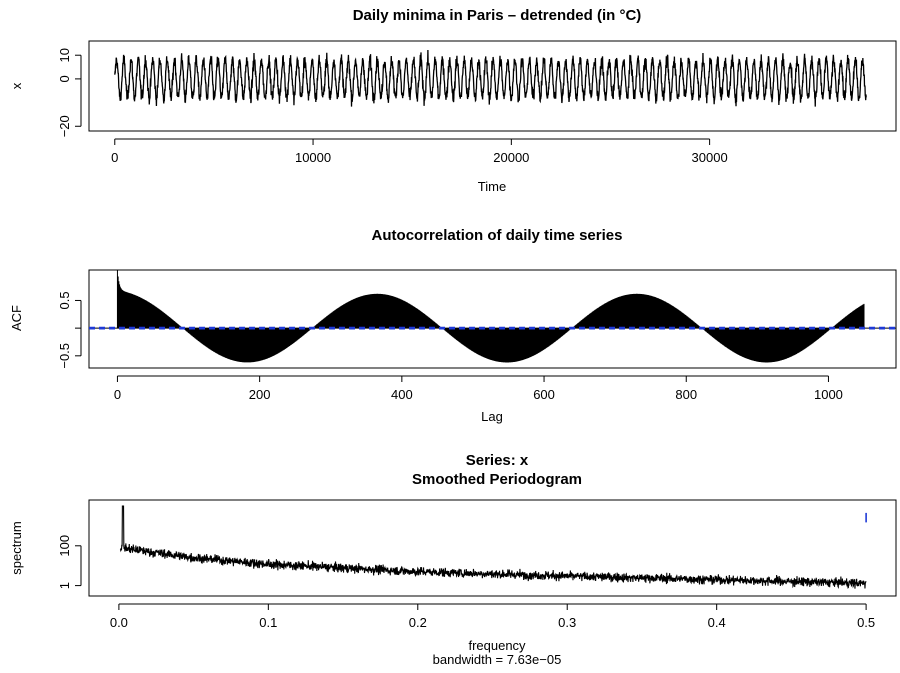 The height and width of the screenshot is (673, 900). Describe the element at coordinates (497, 479) in the screenshot. I see `subtitle-periodogram: Smoothed Periodogram` at that location.